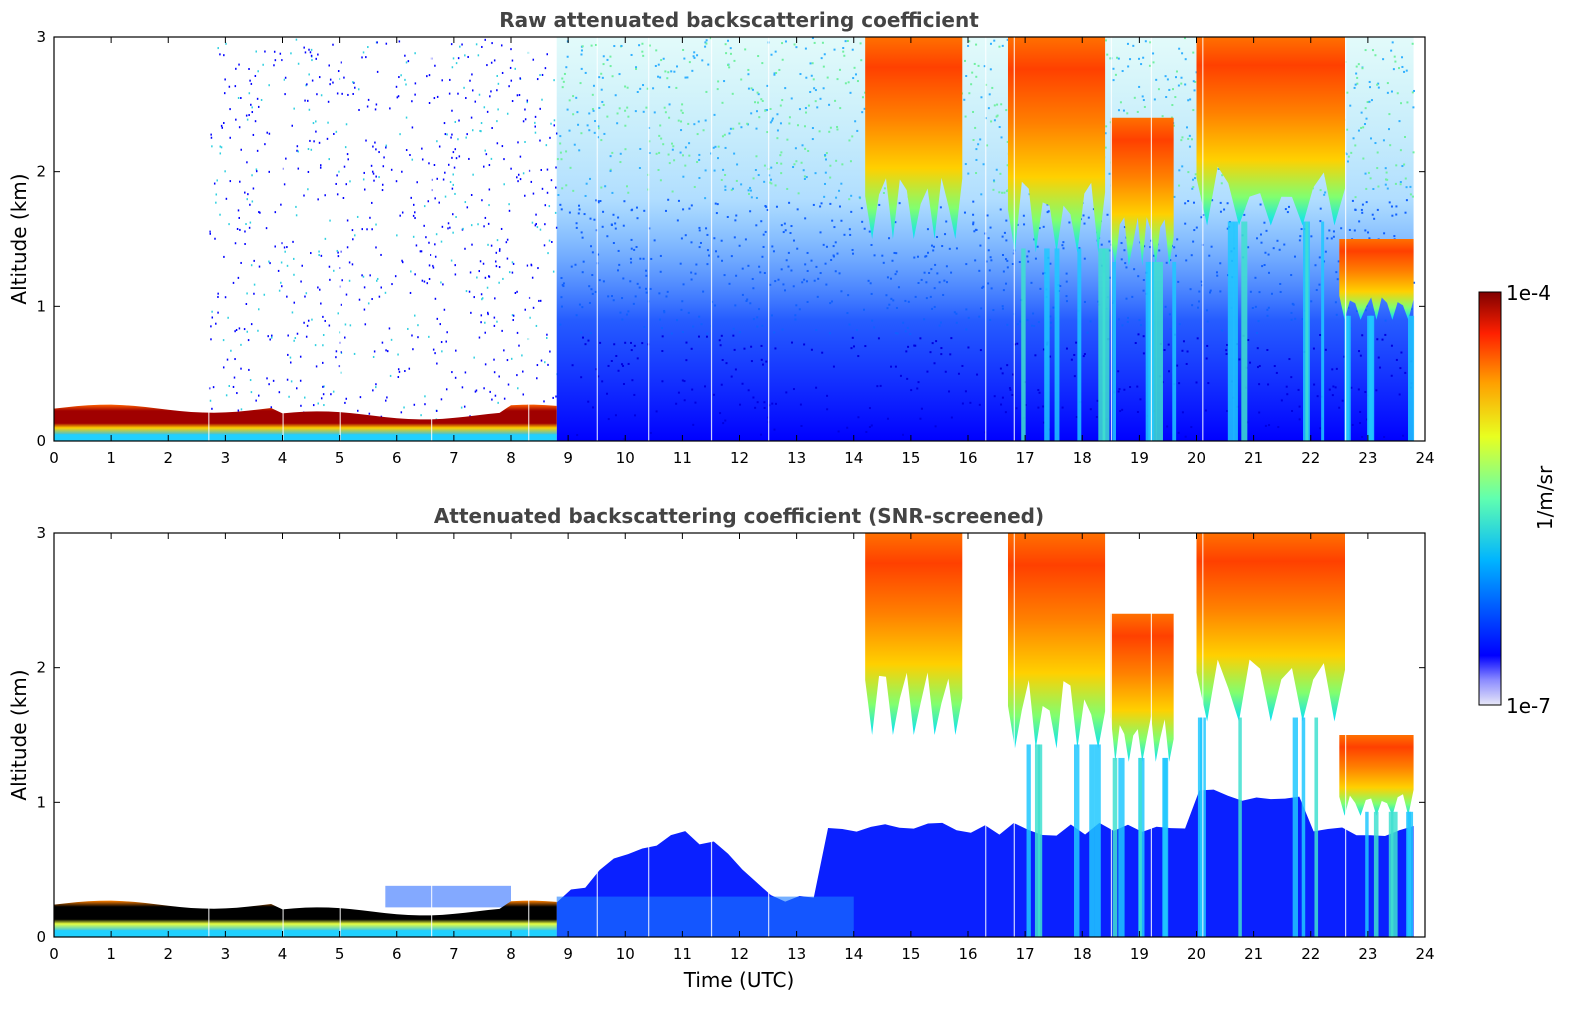 The image size is (1595, 1020). I want to click on data-gap, so click(986, 735).